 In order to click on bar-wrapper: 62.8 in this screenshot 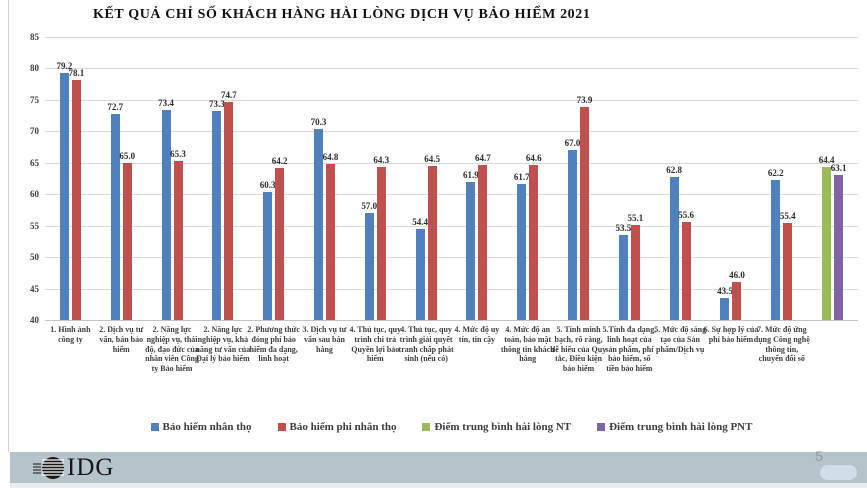, I will do `click(674, 242)`.